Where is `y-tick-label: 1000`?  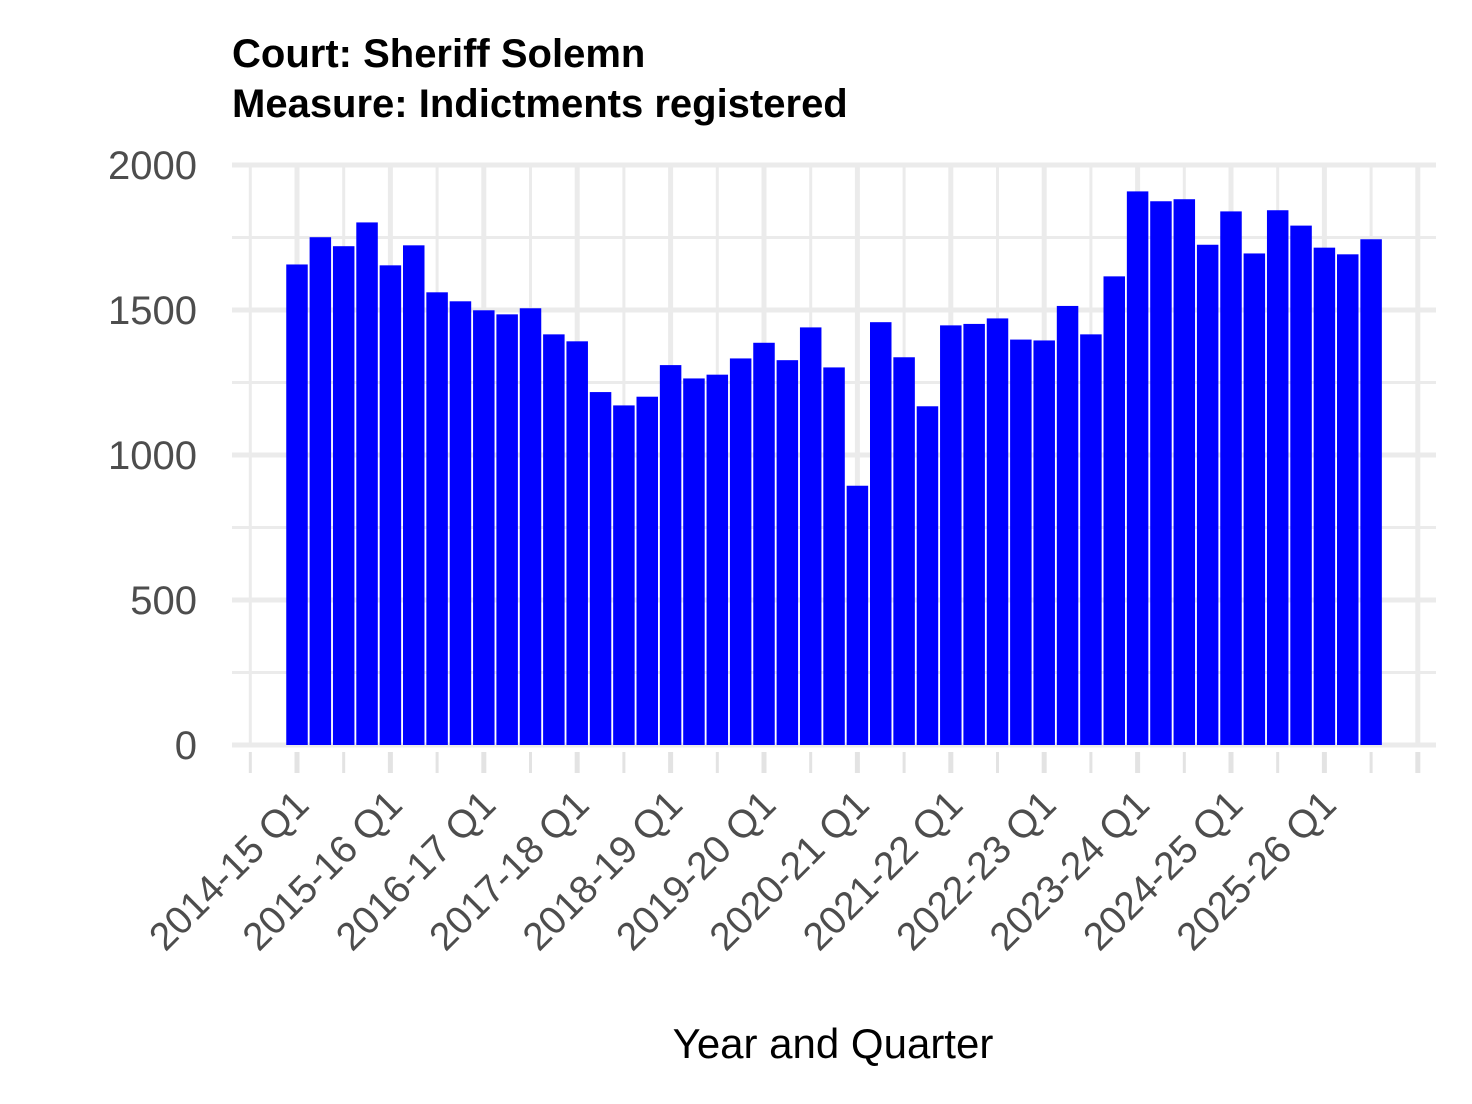
y-tick-label: 1000 is located at coordinates (152, 456).